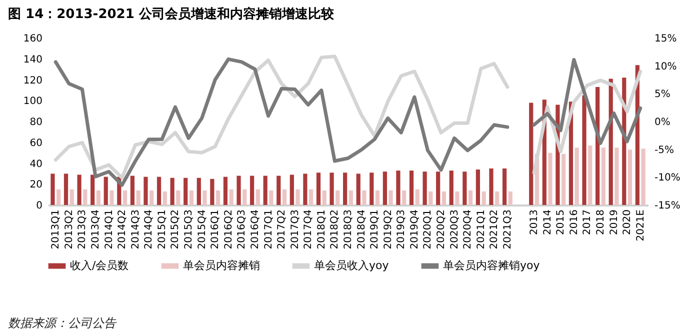 Image resolution: width=688 pixels, height=334 pixels. What do you see at coordinates (176, 230) in the screenshot?
I see `x-tick-label: 2015Q2` at bounding box center [176, 230].